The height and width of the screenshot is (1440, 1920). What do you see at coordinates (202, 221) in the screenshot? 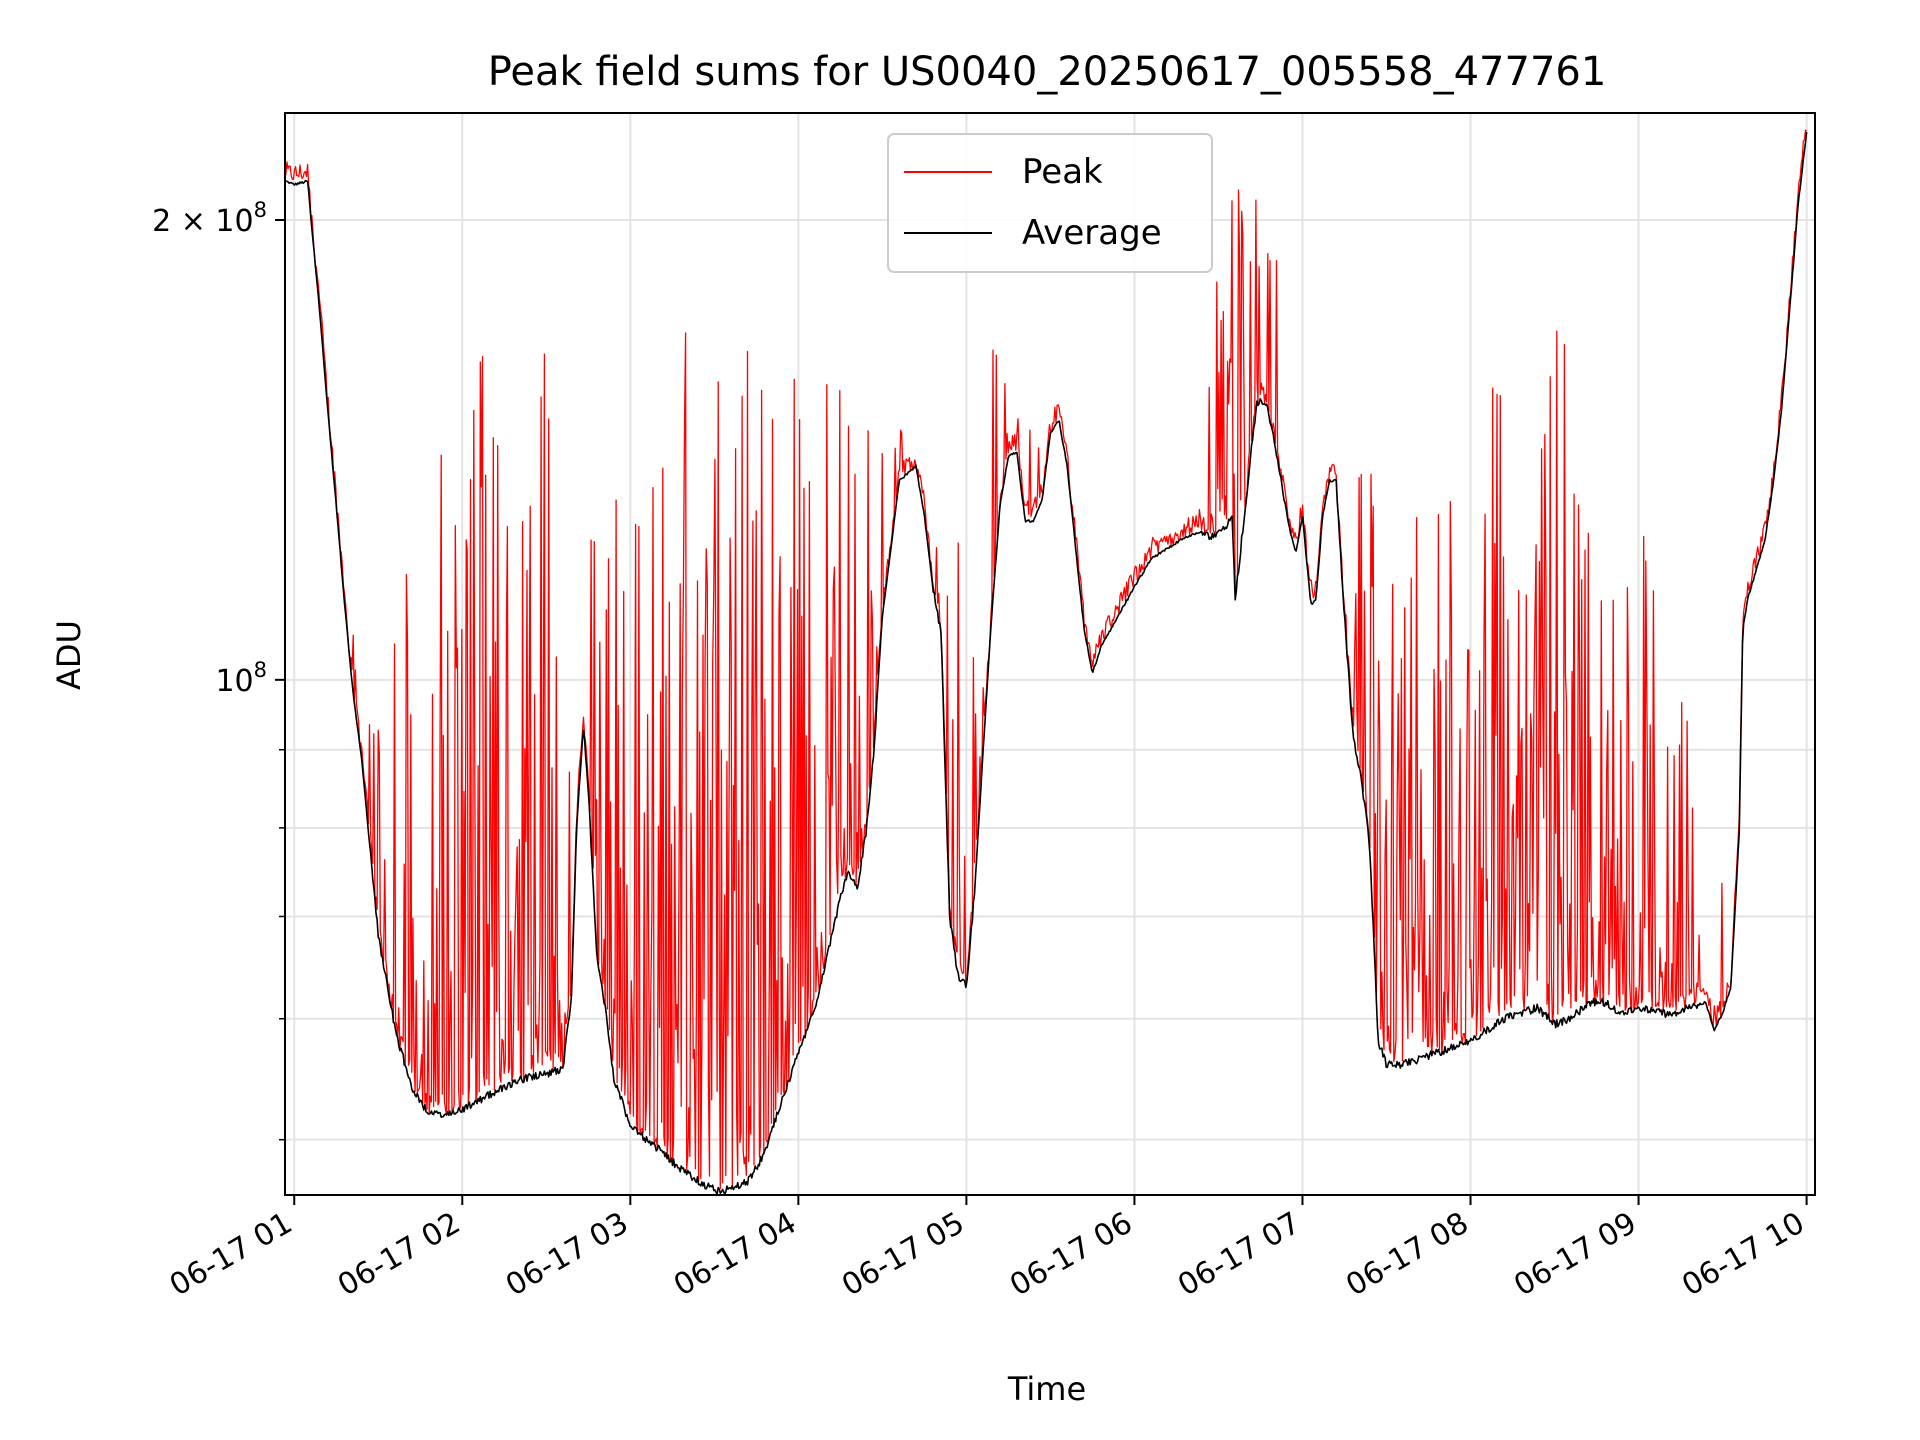
I see `y-tick-label-base-1: 2 × 10` at bounding box center [202, 221].